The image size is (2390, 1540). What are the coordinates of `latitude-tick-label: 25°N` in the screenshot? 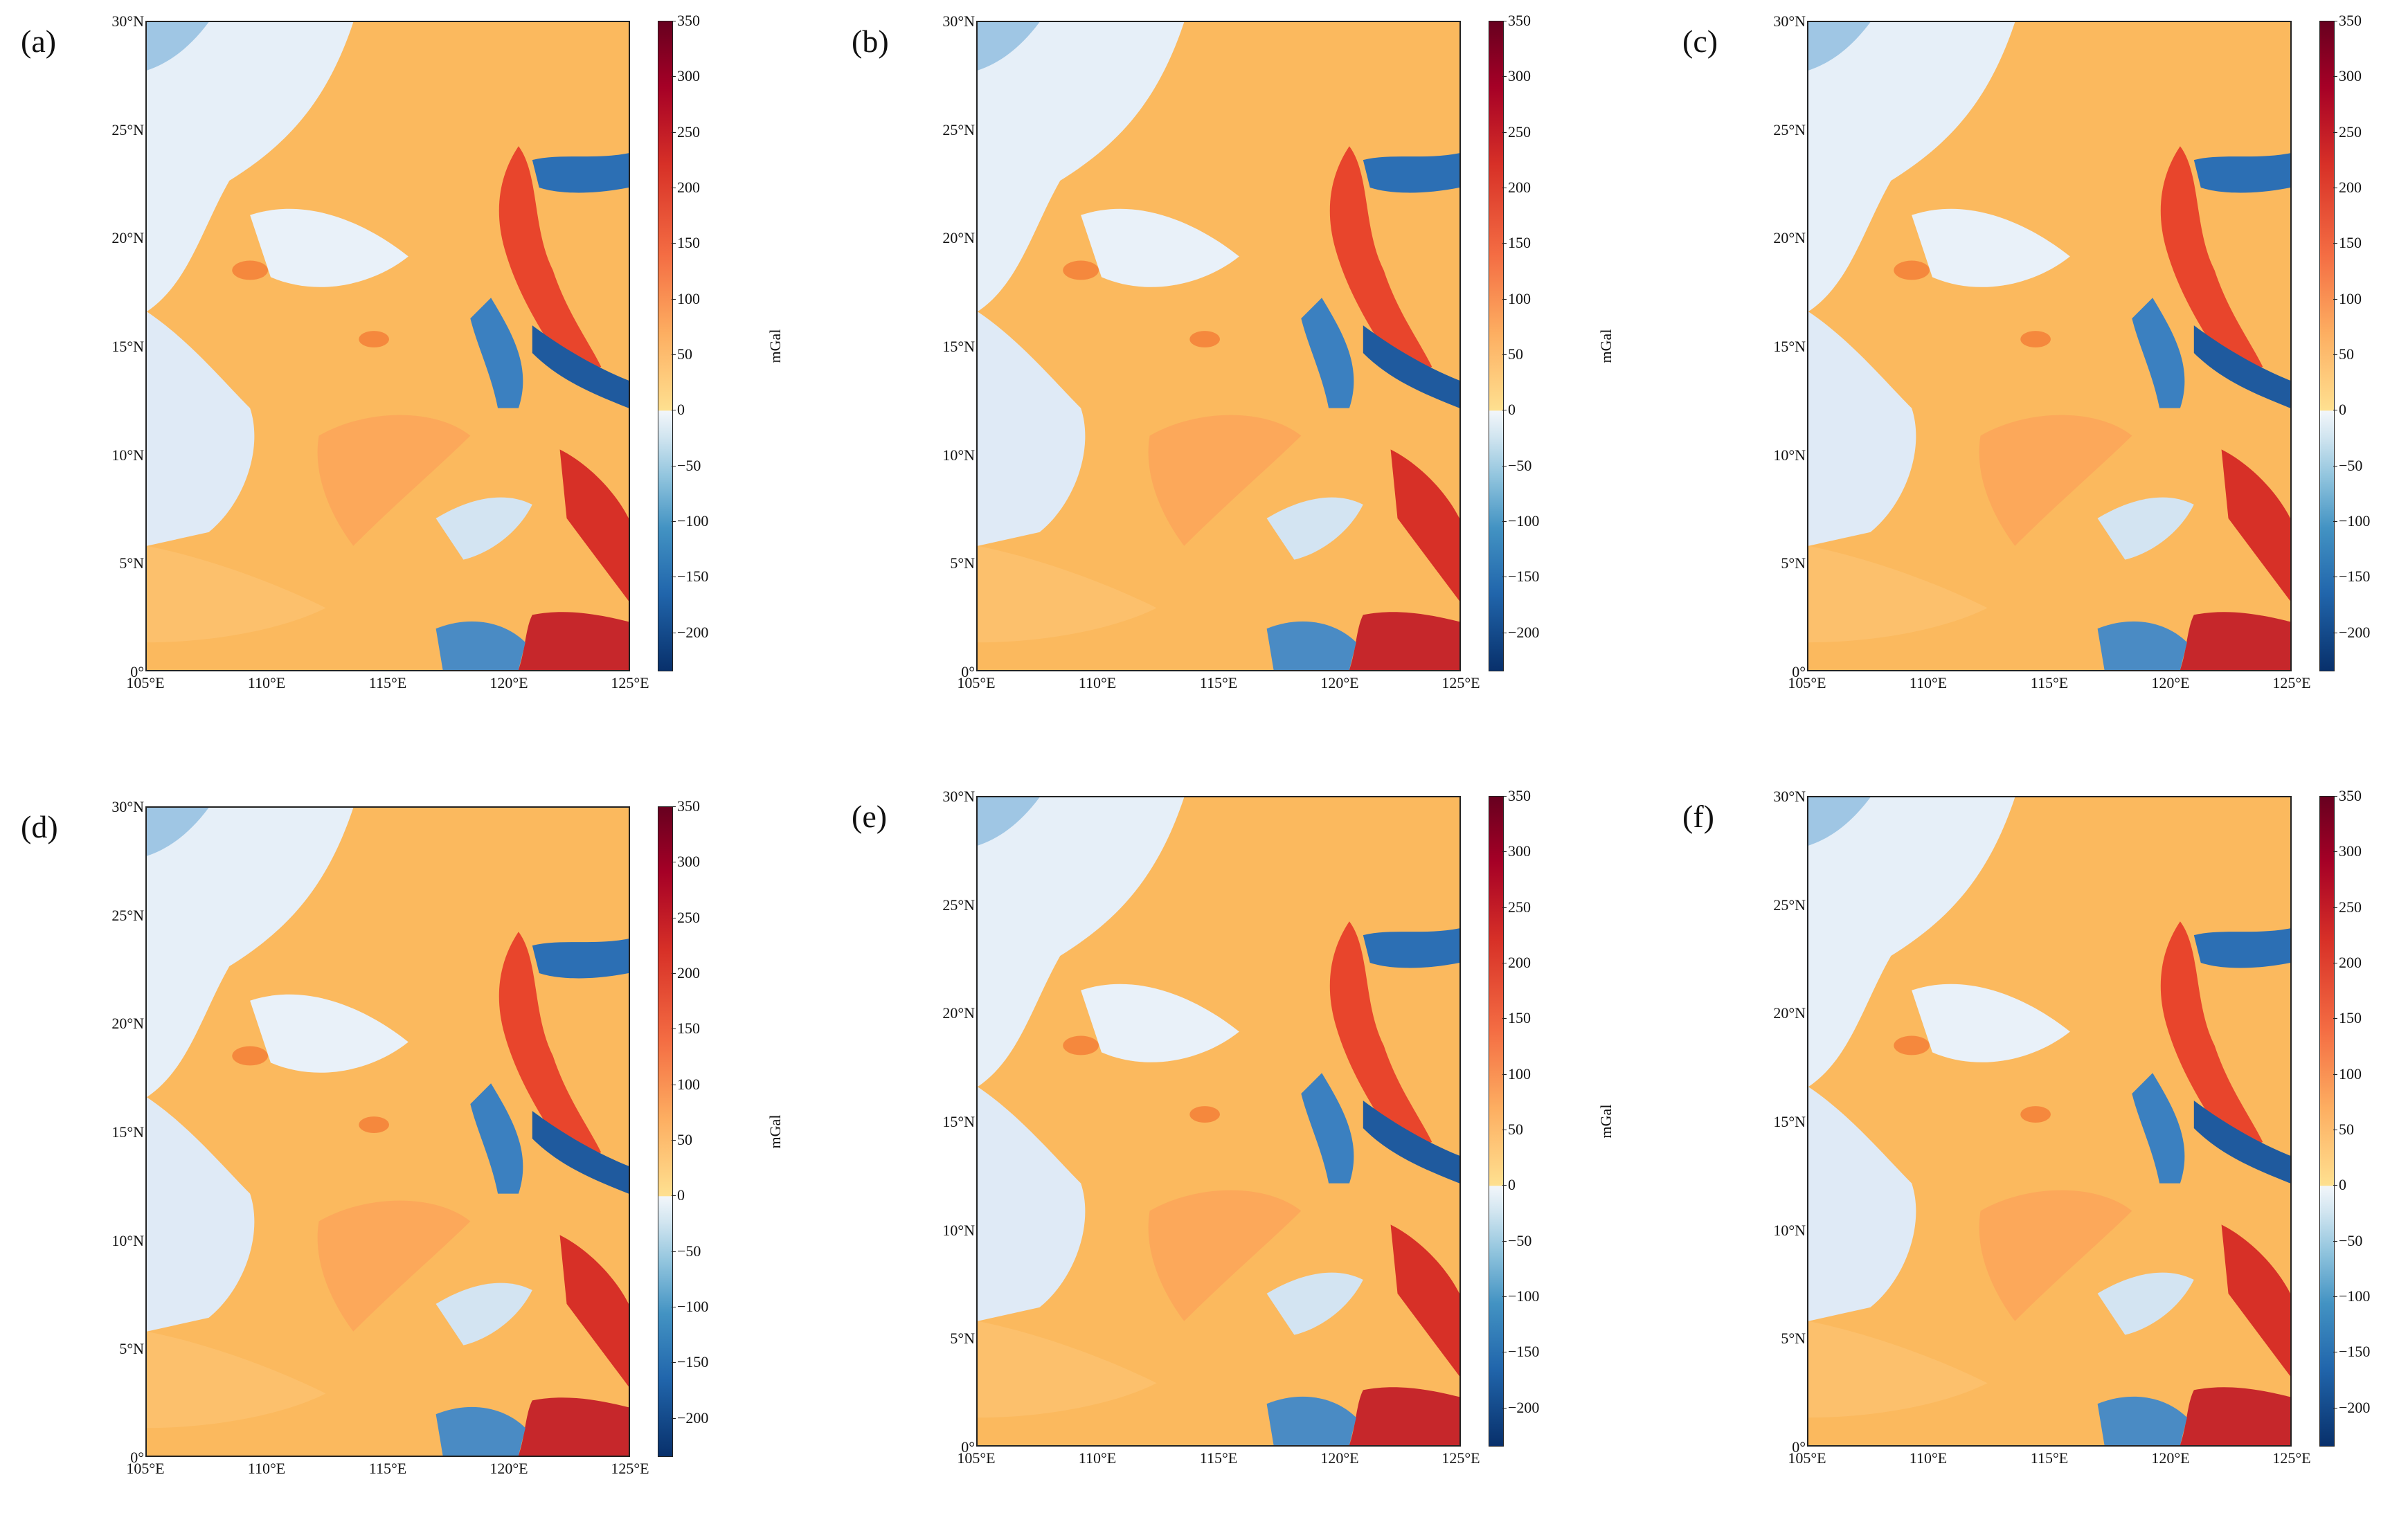 It's located at (127, 129).